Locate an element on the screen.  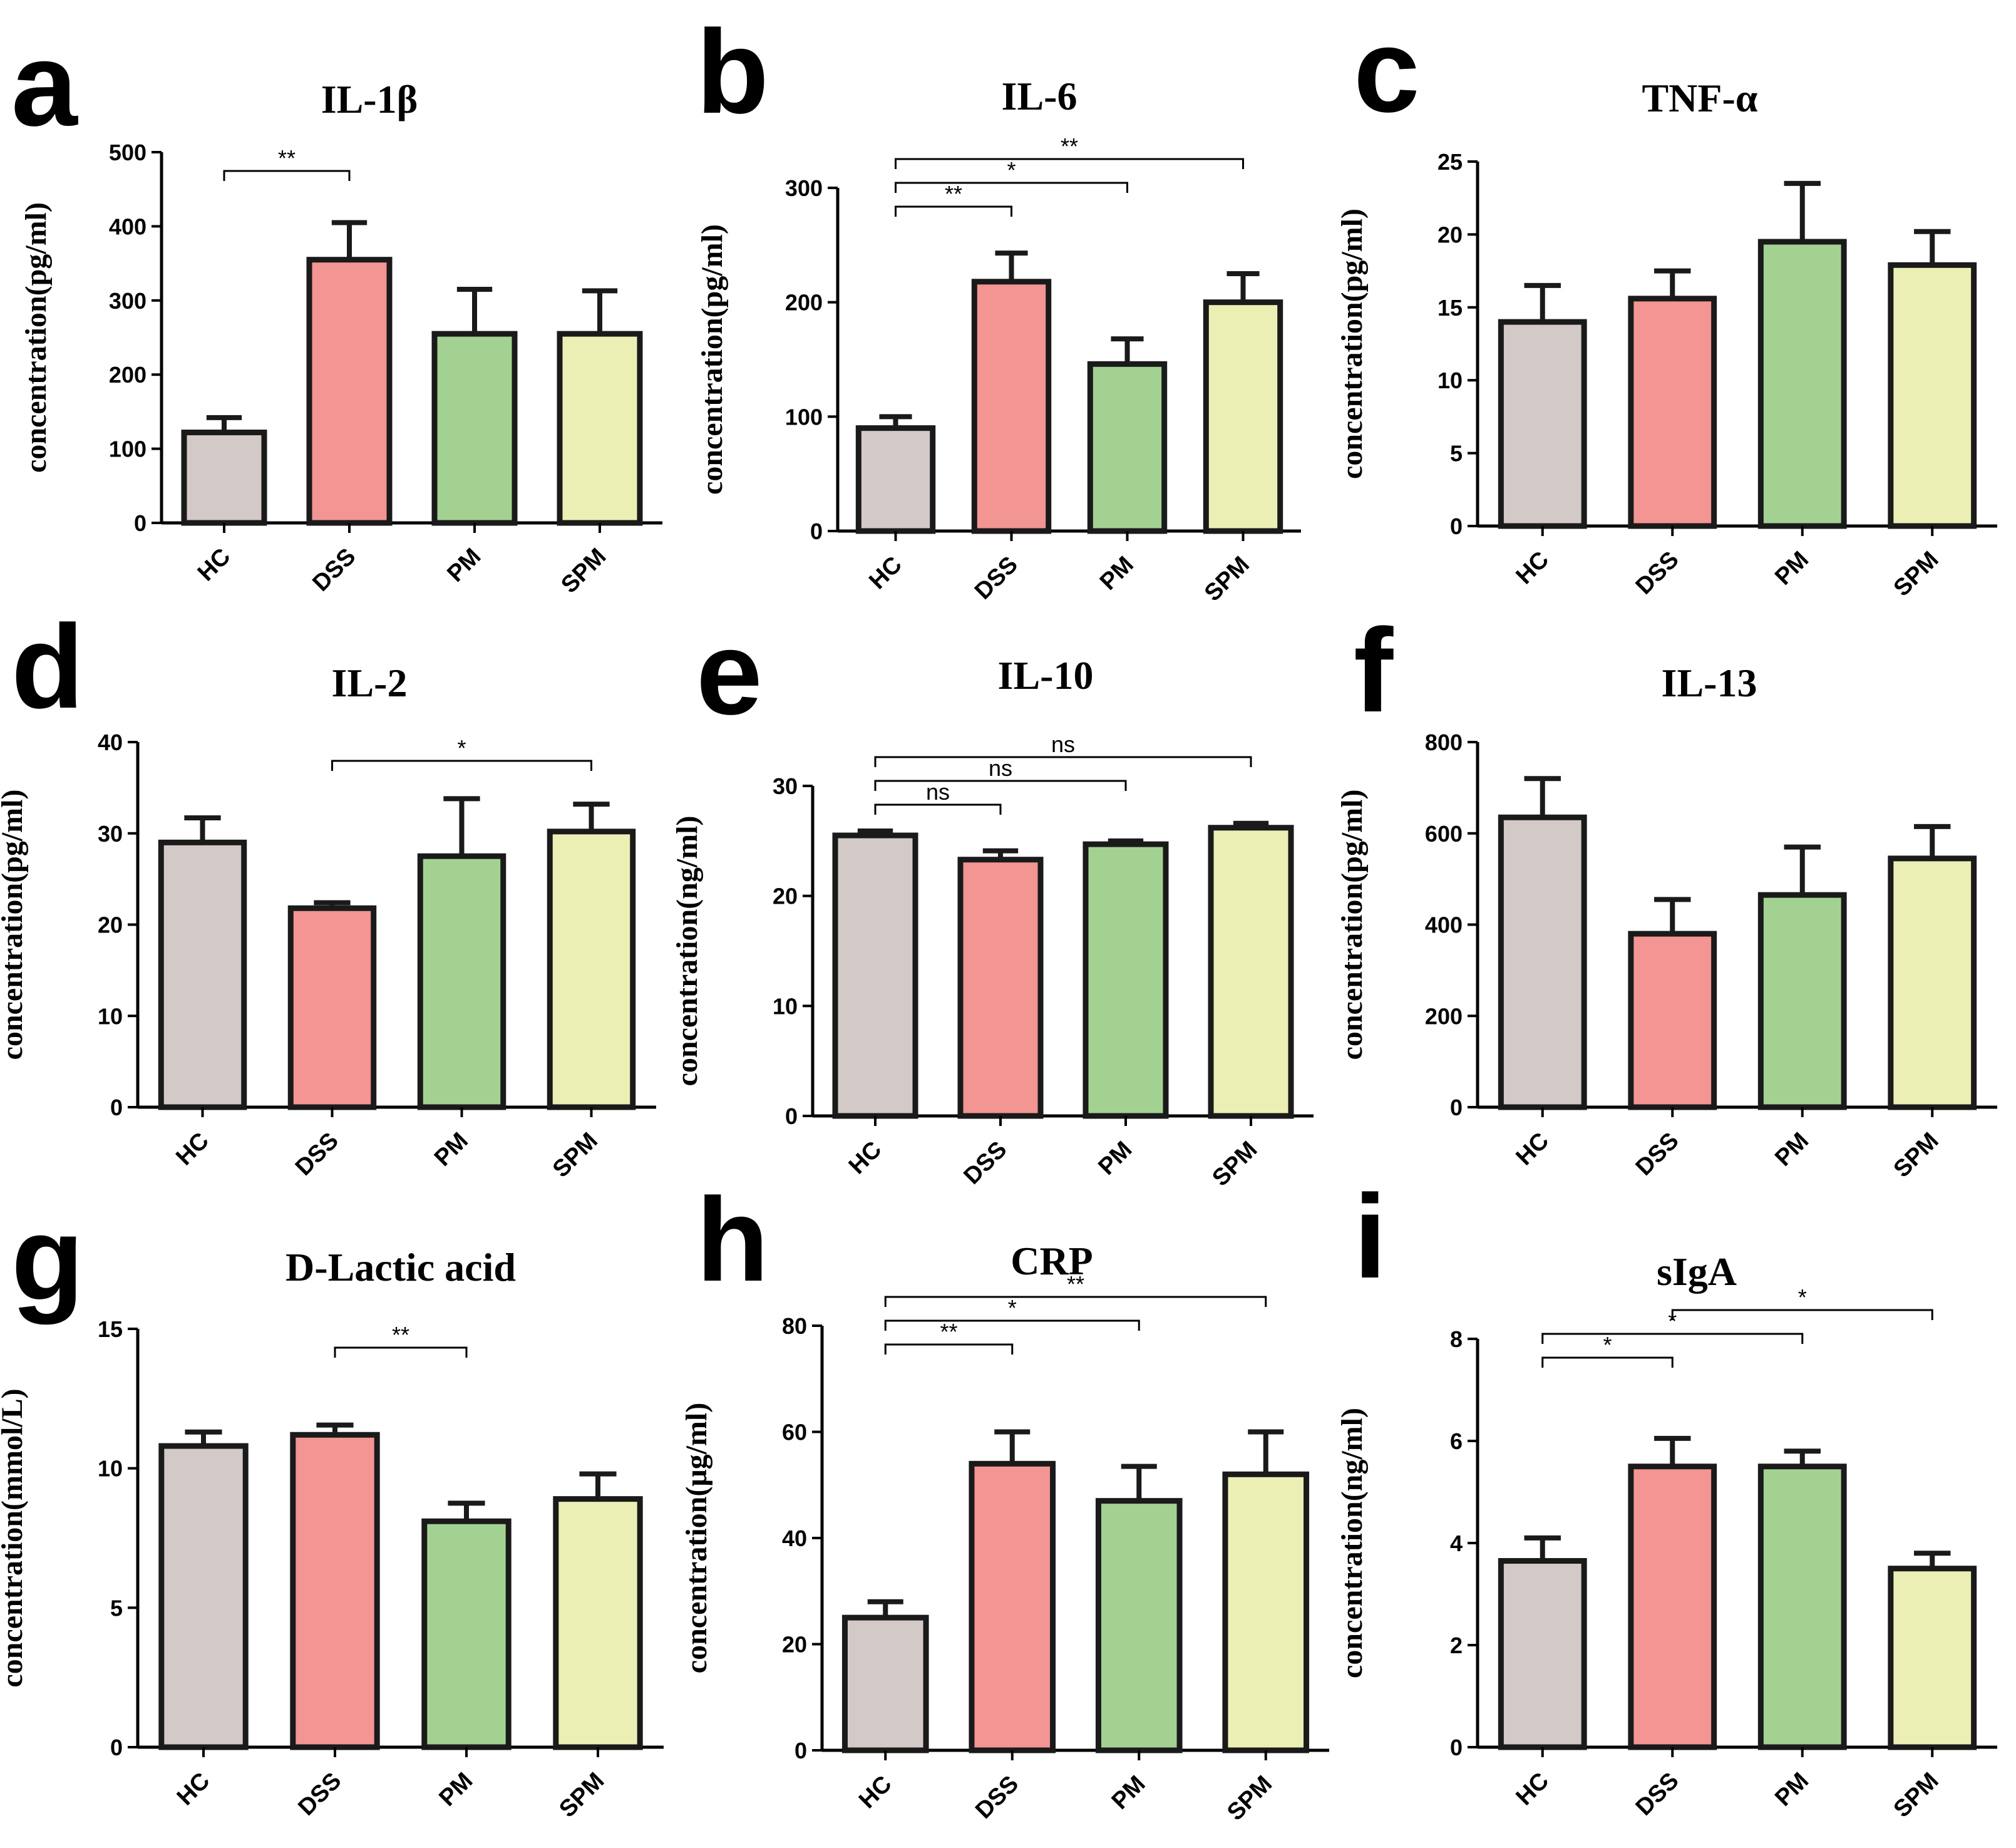
chart-title: TNF-α is located at coordinates (1700, 98).